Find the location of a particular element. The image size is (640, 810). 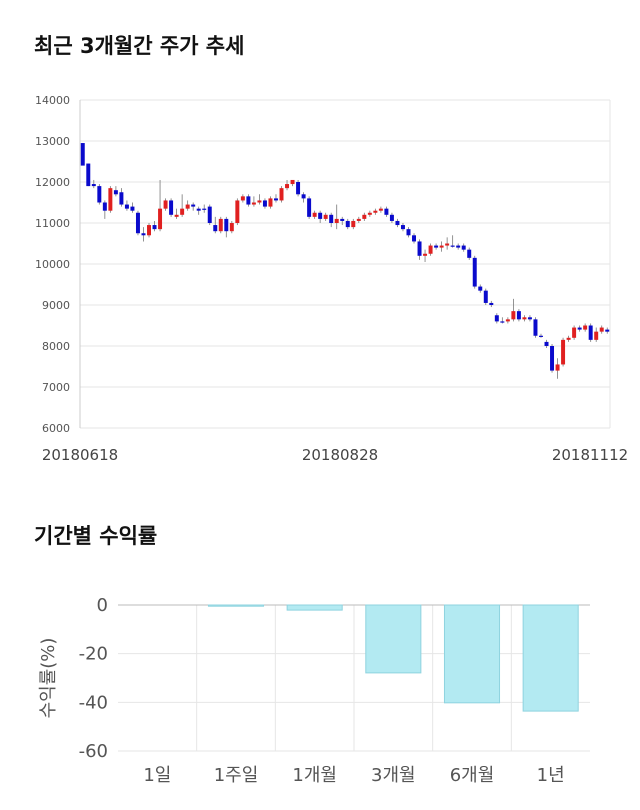

period-returns-title: 기간별 수익률 is located at coordinates (96, 536).